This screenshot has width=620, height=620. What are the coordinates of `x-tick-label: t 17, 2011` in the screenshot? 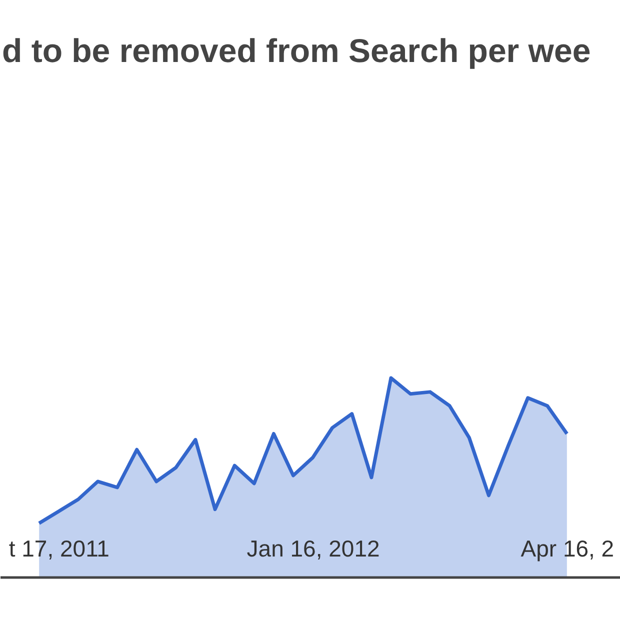 It's located at (59, 549).